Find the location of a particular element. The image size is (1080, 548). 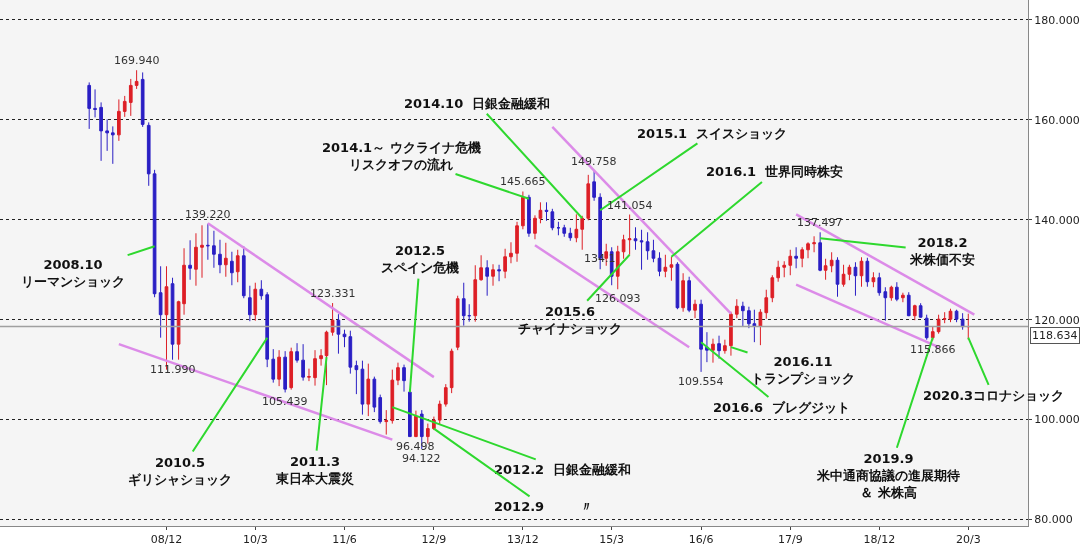

x-tick-label: 16/6 is located at coordinates (701, 540).